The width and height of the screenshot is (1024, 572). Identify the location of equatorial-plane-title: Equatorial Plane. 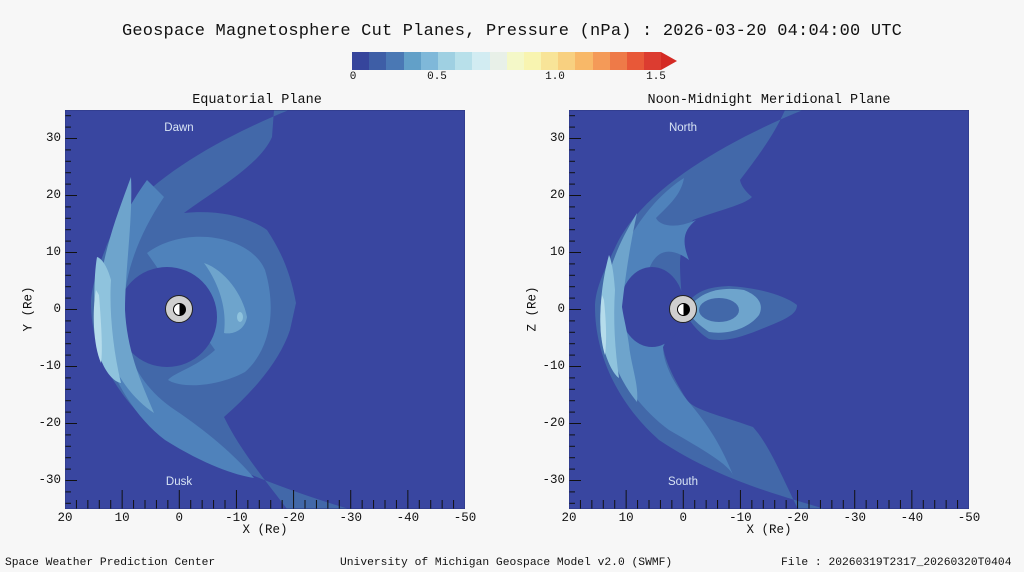
(257, 100).